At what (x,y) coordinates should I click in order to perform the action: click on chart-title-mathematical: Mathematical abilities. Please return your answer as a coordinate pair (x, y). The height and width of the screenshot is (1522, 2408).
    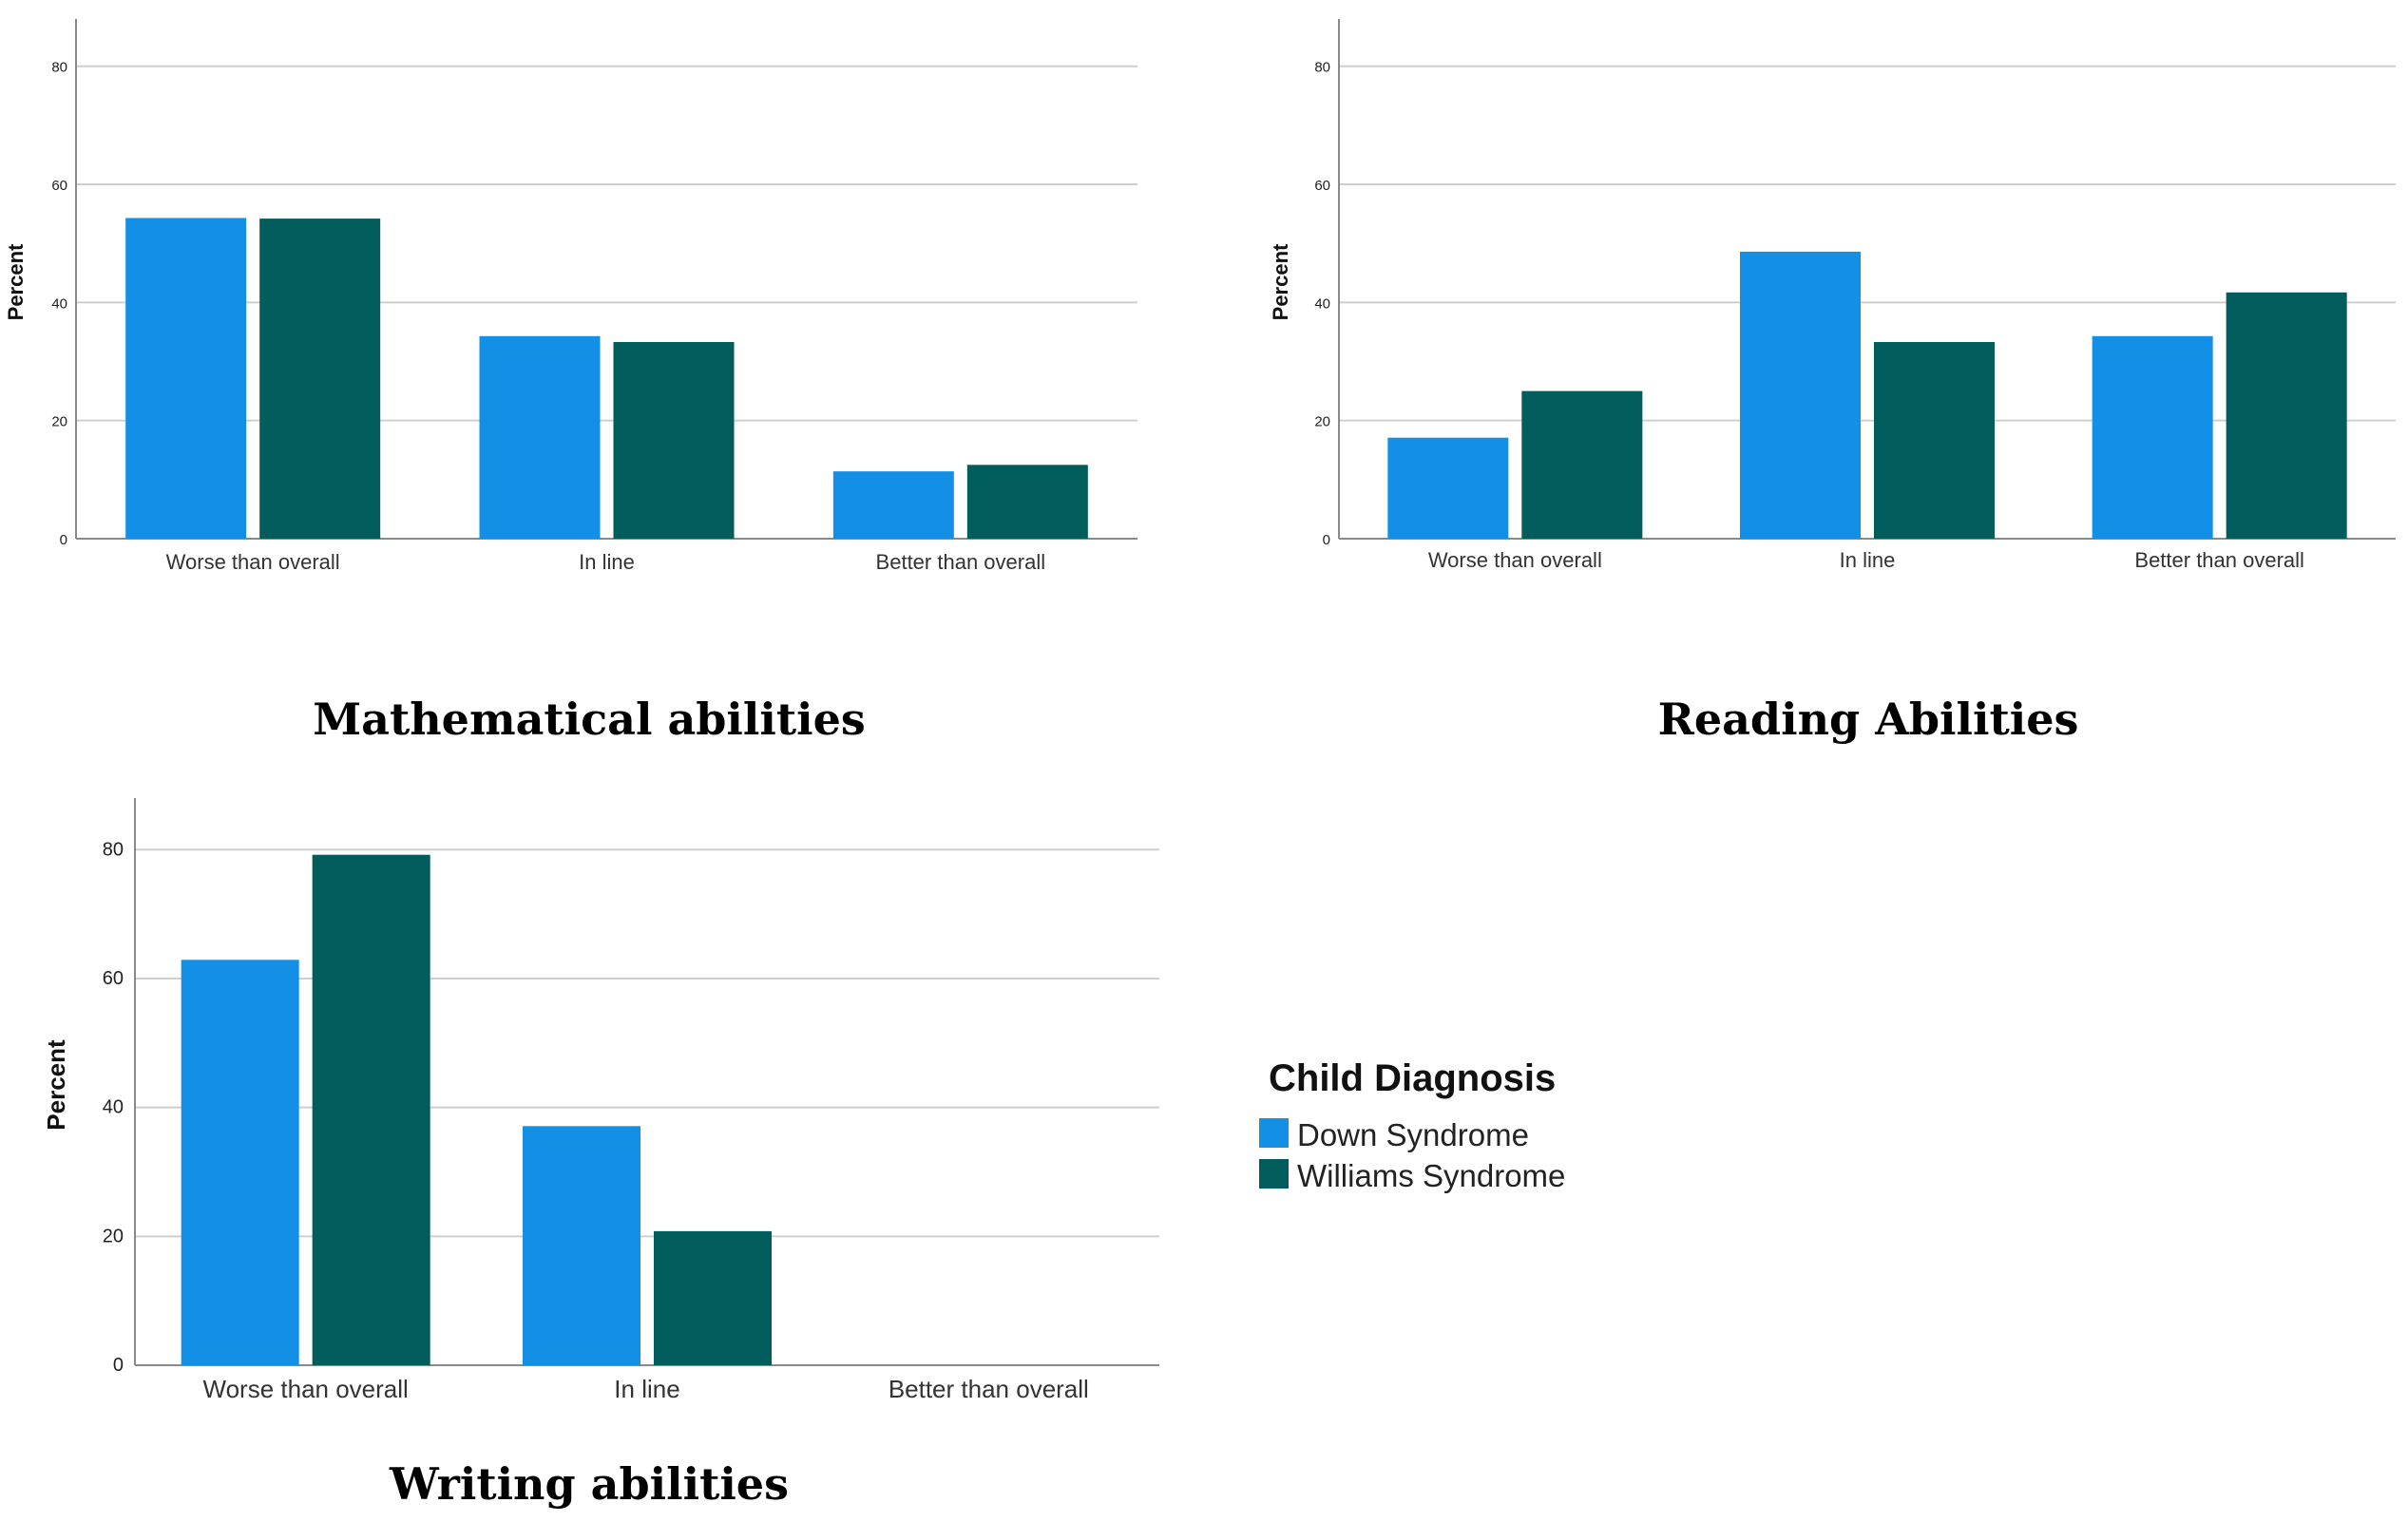
    Looking at the image, I should click on (589, 719).